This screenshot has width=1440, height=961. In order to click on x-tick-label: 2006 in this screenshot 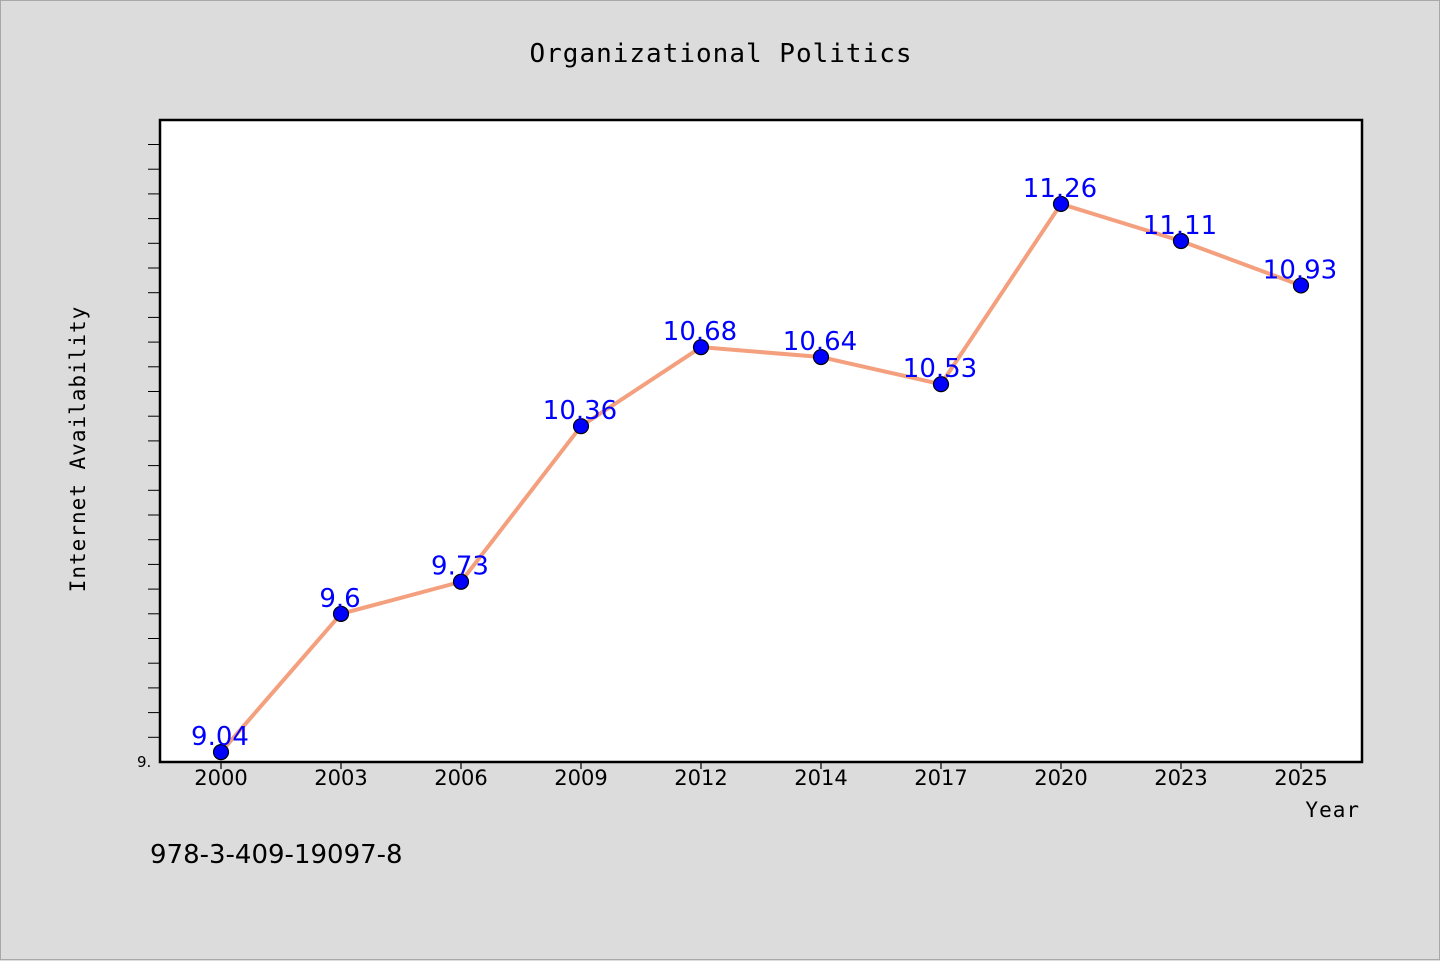, I will do `click(460, 778)`.